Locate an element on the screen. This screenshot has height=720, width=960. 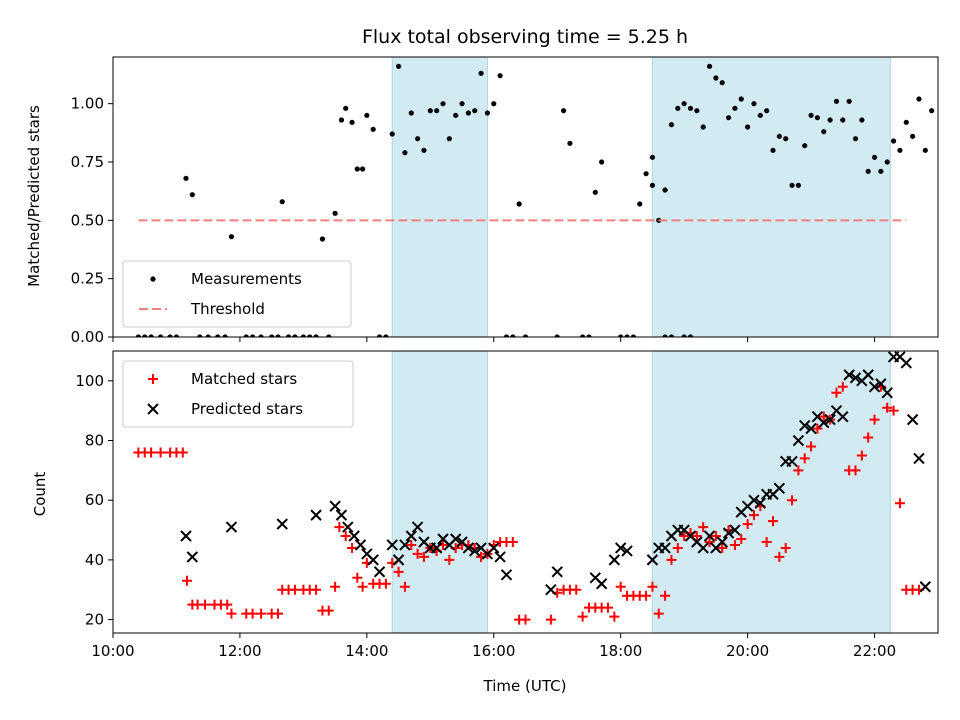
legend-box is located at coordinates (237, 294).